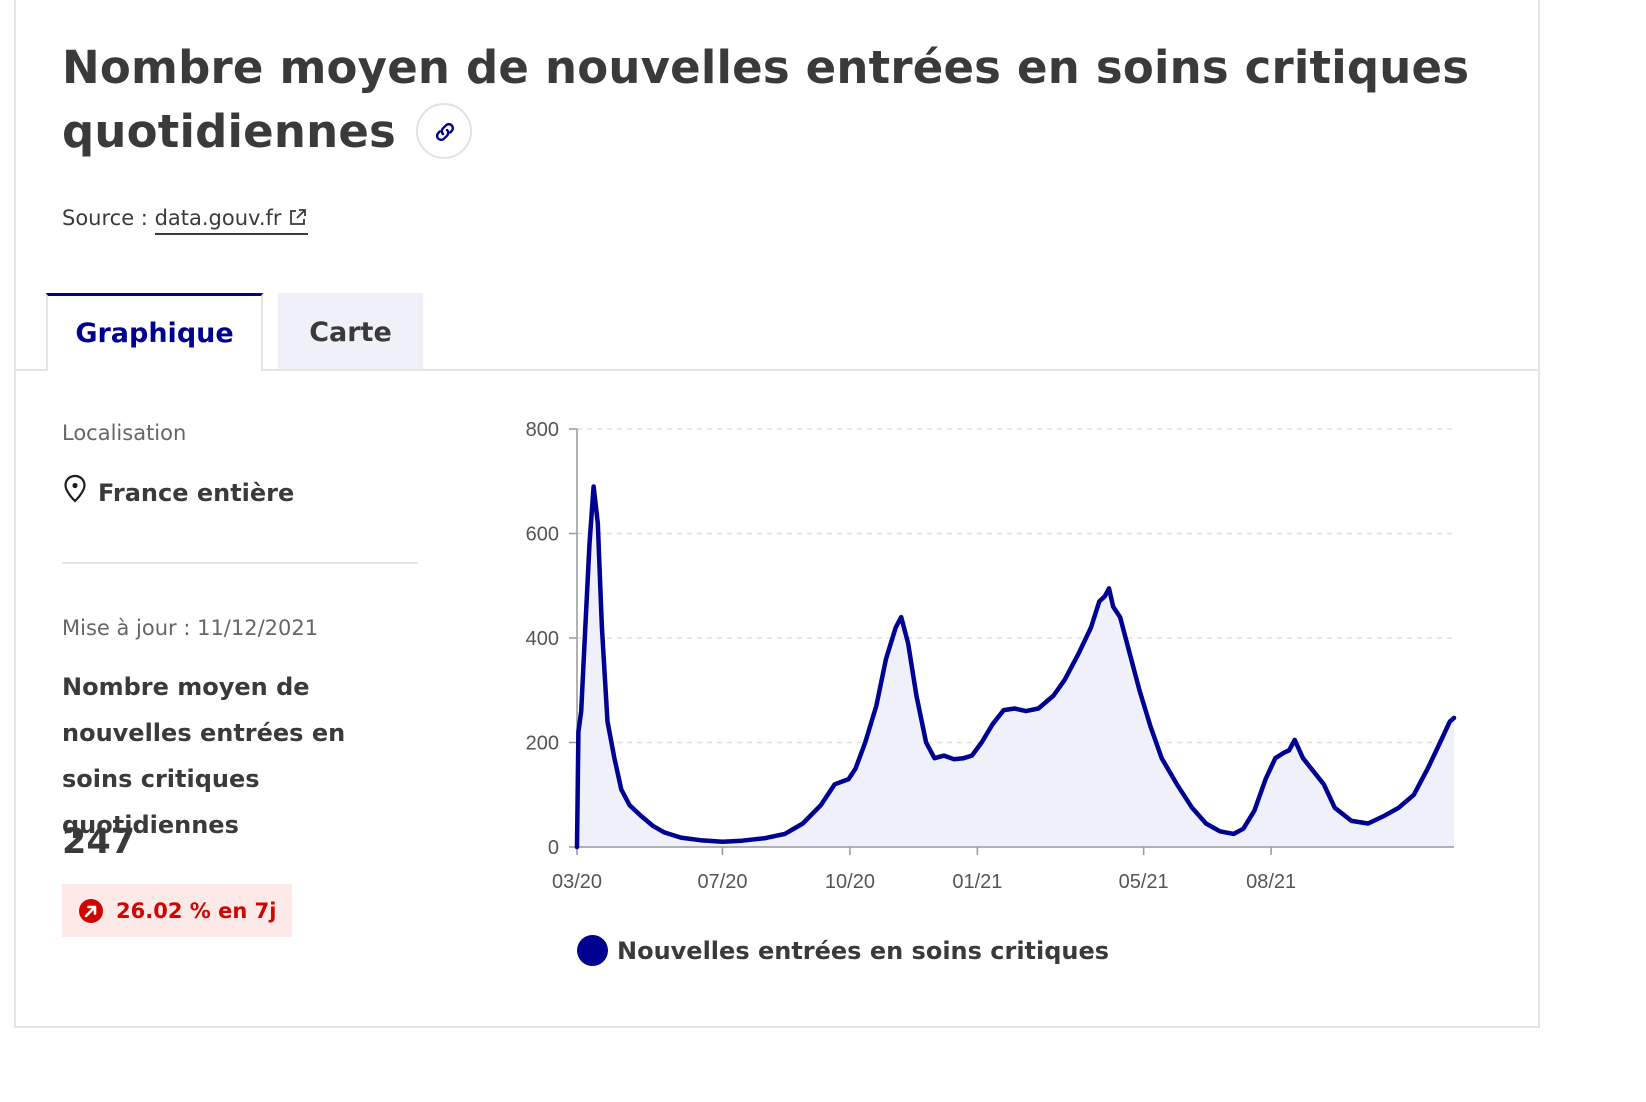 The height and width of the screenshot is (1102, 1646). What do you see at coordinates (850, 882) in the screenshot?
I see `x-tick-label: 10/20` at bounding box center [850, 882].